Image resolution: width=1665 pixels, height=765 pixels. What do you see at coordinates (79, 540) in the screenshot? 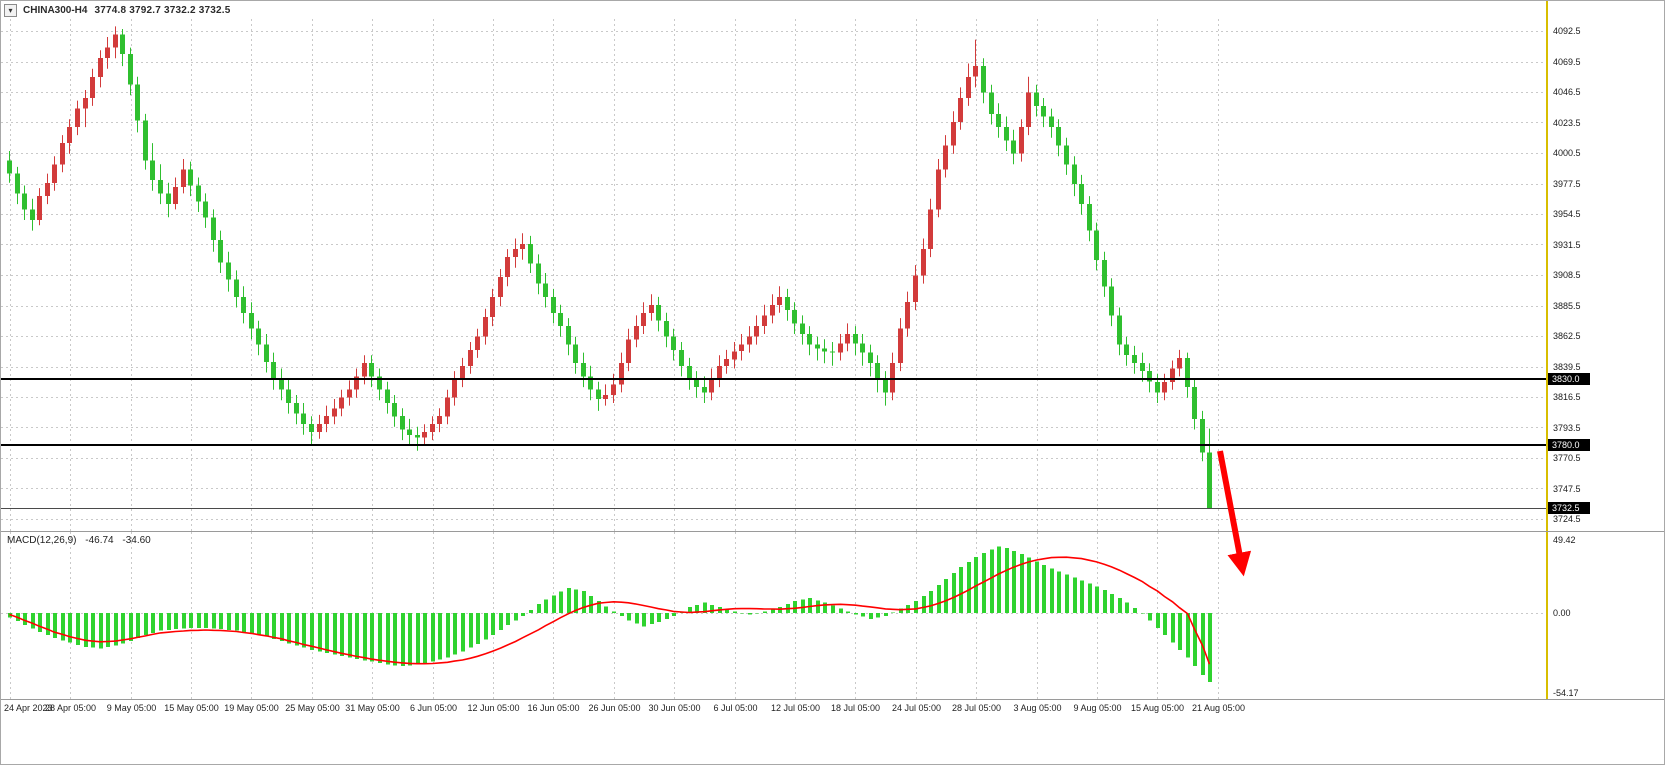
I see `macd-indicator-label: MACD(12,26,9) -46.74 -34.60` at bounding box center [79, 540].